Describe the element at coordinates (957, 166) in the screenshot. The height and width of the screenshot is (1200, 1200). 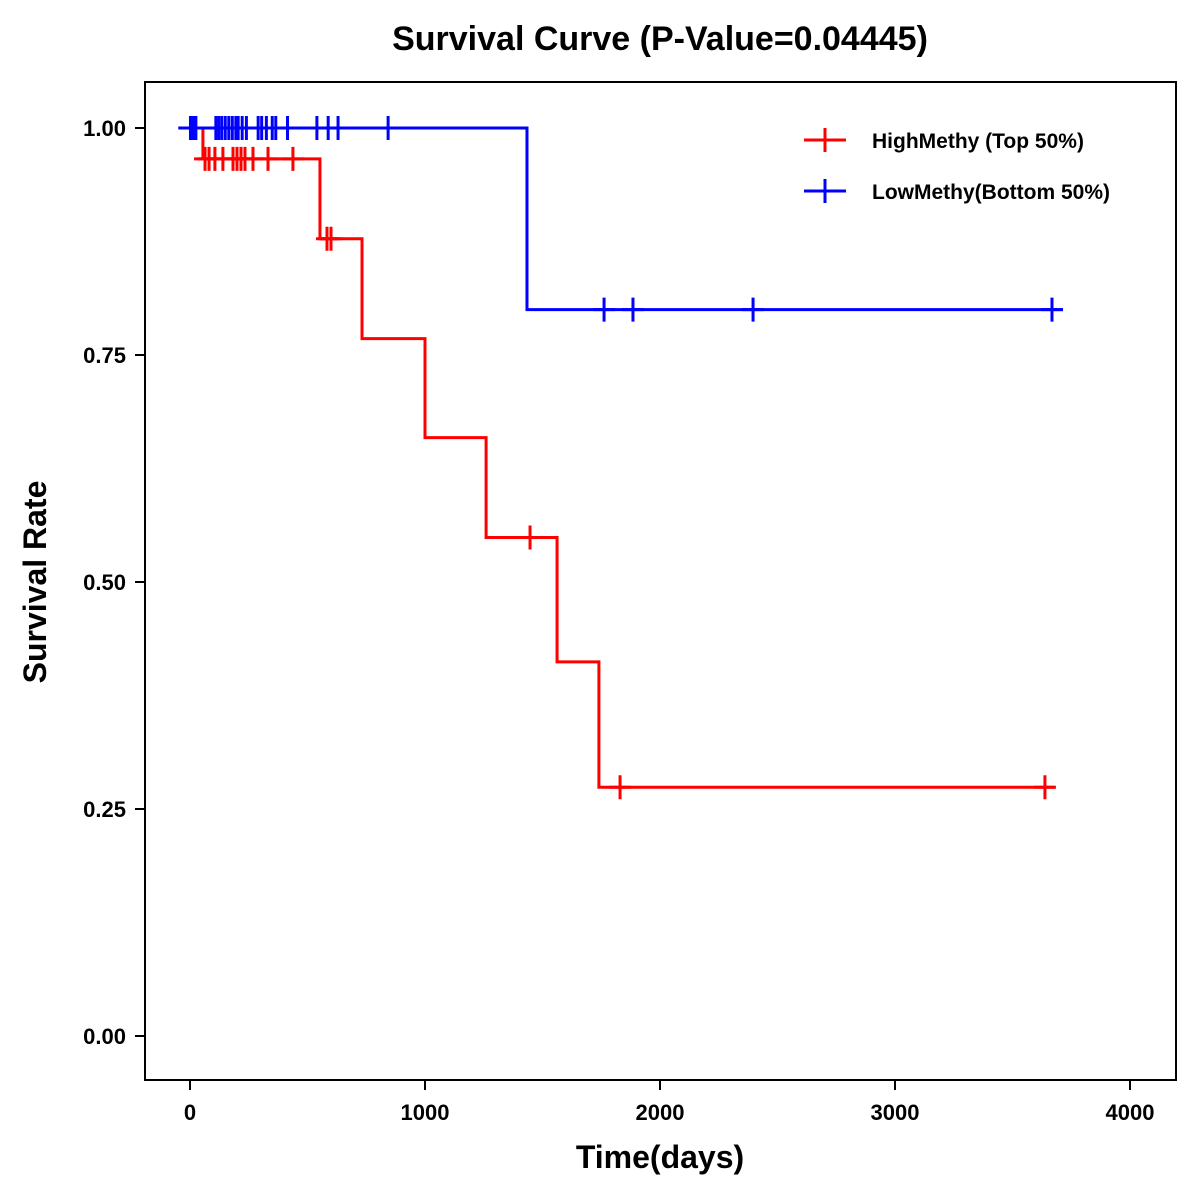
I see `legend: HighMethy (Top 50%) LowMethy(Bottom 50%)` at that location.